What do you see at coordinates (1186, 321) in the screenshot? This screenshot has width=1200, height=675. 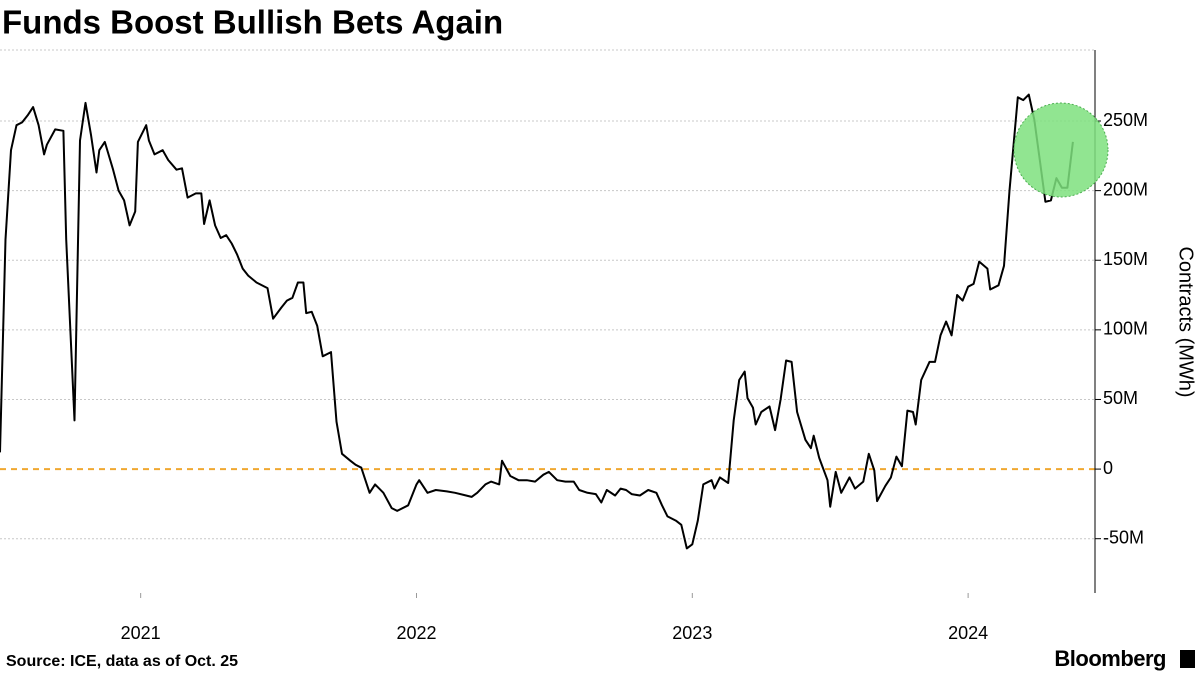 I see `y-axis-label: Contracts (MWh)` at bounding box center [1186, 321].